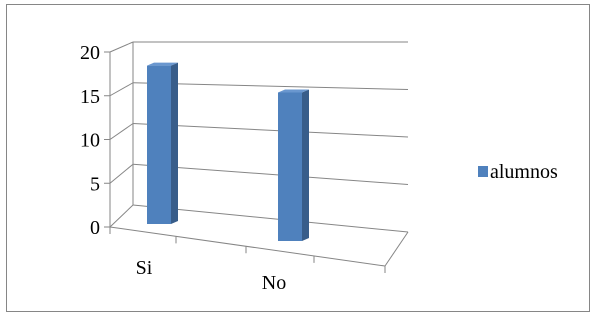  Describe the element at coordinates (90, 53) in the screenshot. I see `y-tick-label: 20` at that location.